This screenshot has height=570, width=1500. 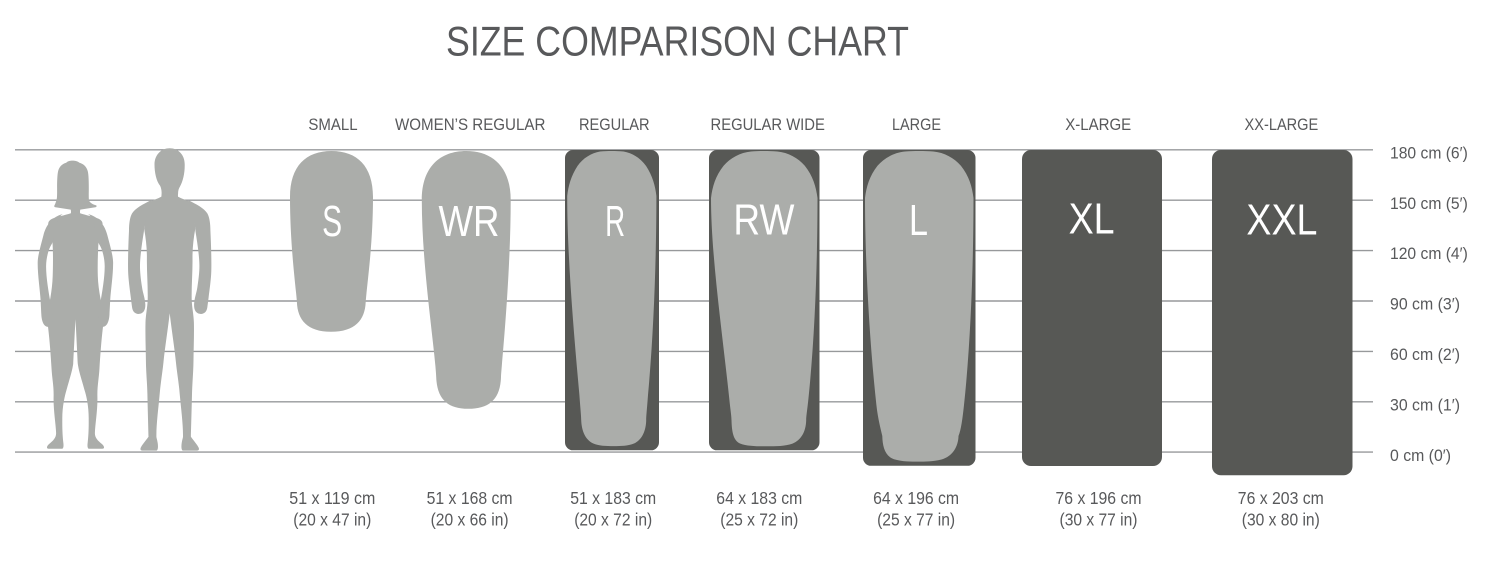 What do you see at coordinates (1092, 219) in the screenshot?
I see `svg-text: XL` at bounding box center [1092, 219].